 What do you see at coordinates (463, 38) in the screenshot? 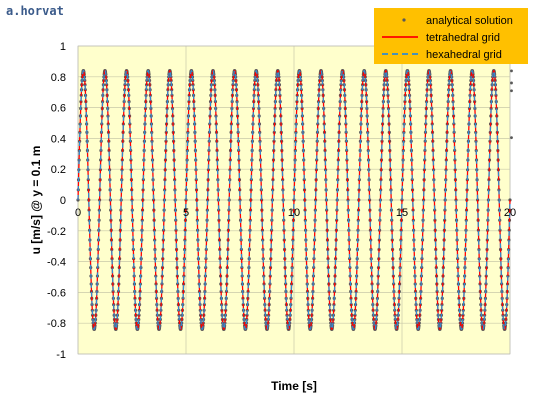
I see `legend-label-tetrahedral: tetrahedral grid` at bounding box center [463, 38].